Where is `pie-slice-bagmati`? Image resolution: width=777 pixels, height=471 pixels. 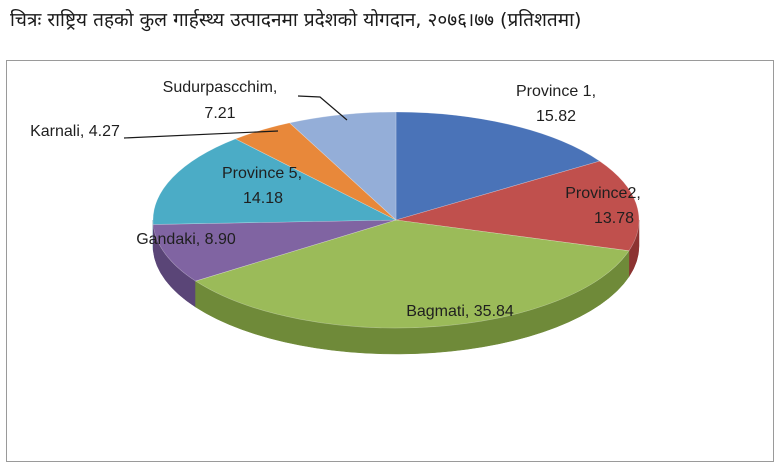 pie-slice-bagmati is located at coordinates (412, 274).